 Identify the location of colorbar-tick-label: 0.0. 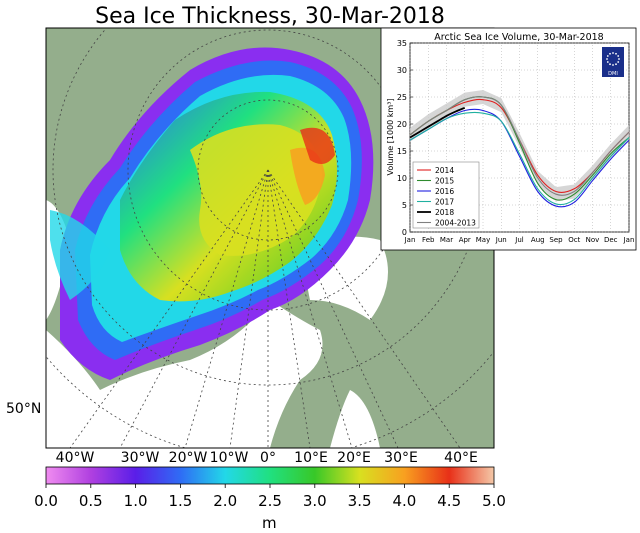
(46, 501).